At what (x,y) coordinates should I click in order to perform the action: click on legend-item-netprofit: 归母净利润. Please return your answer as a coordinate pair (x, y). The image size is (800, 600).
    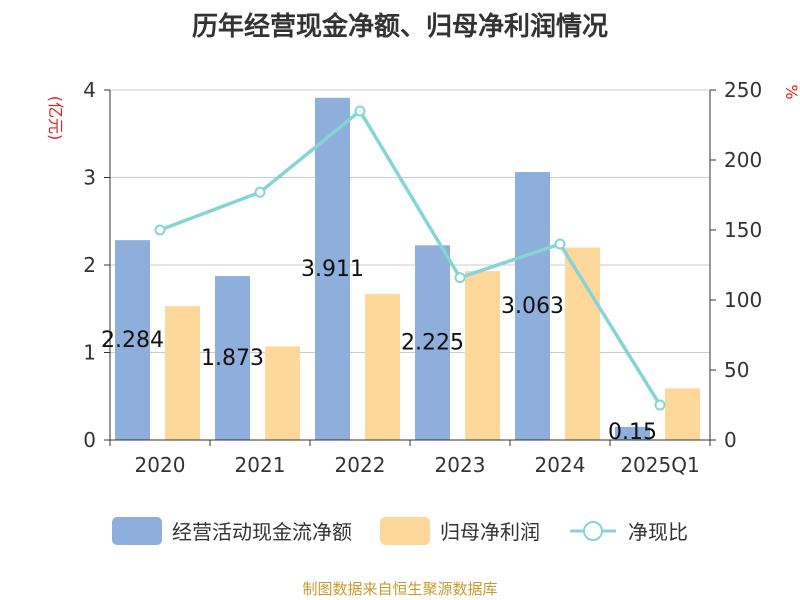
    Looking at the image, I should click on (460, 530).